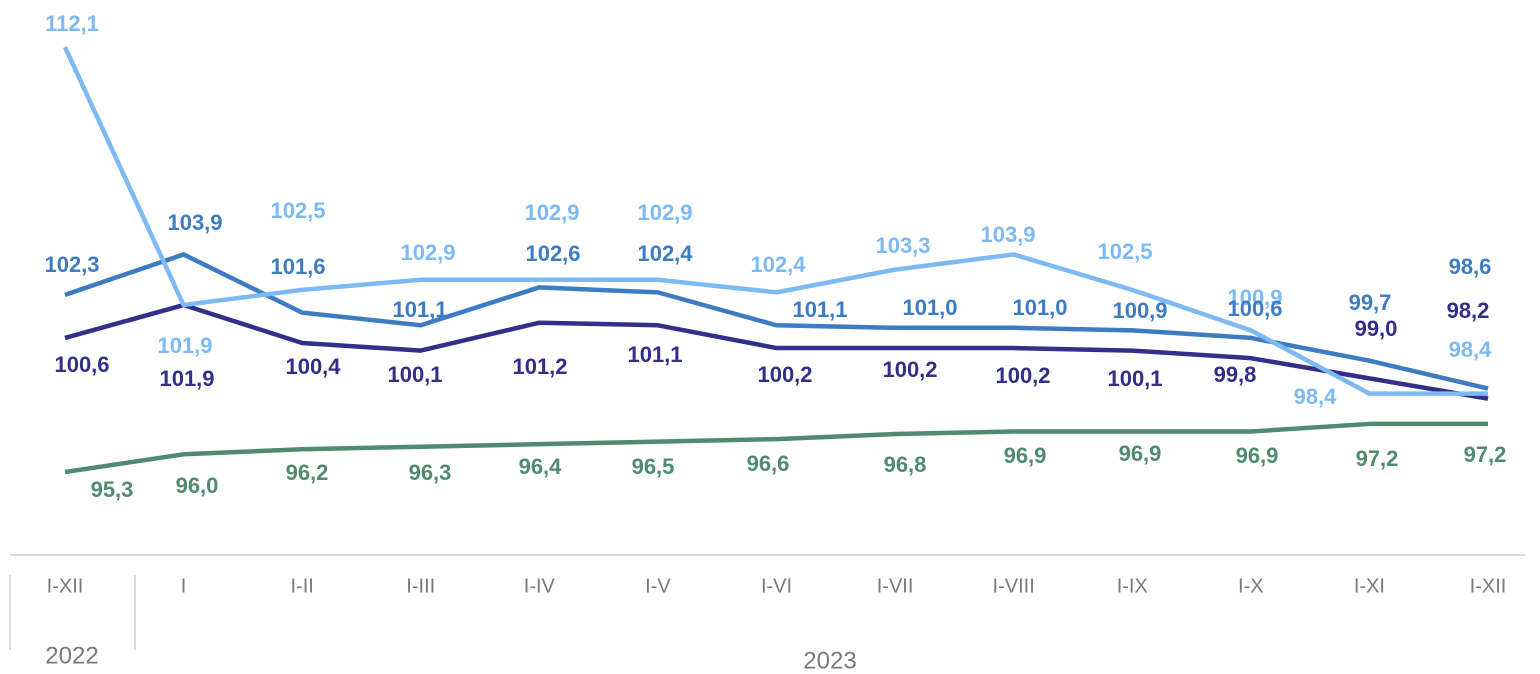 The width and height of the screenshot is (1540, 674). I want to click on data-label: 98,2, so click(1468, 310).